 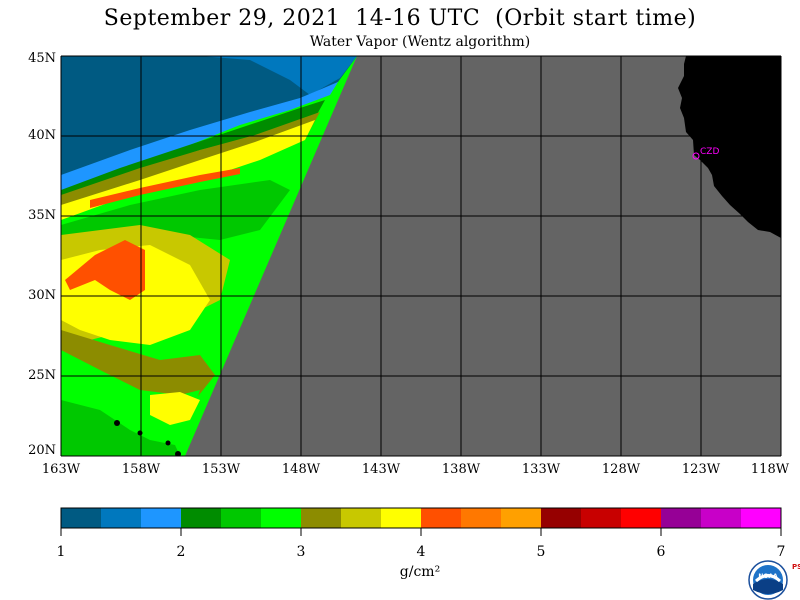 What do you see at coordinates (381, 469) in the screenshot?
I see `lon-label-143w: 143W` at bounding box center [381, 469].